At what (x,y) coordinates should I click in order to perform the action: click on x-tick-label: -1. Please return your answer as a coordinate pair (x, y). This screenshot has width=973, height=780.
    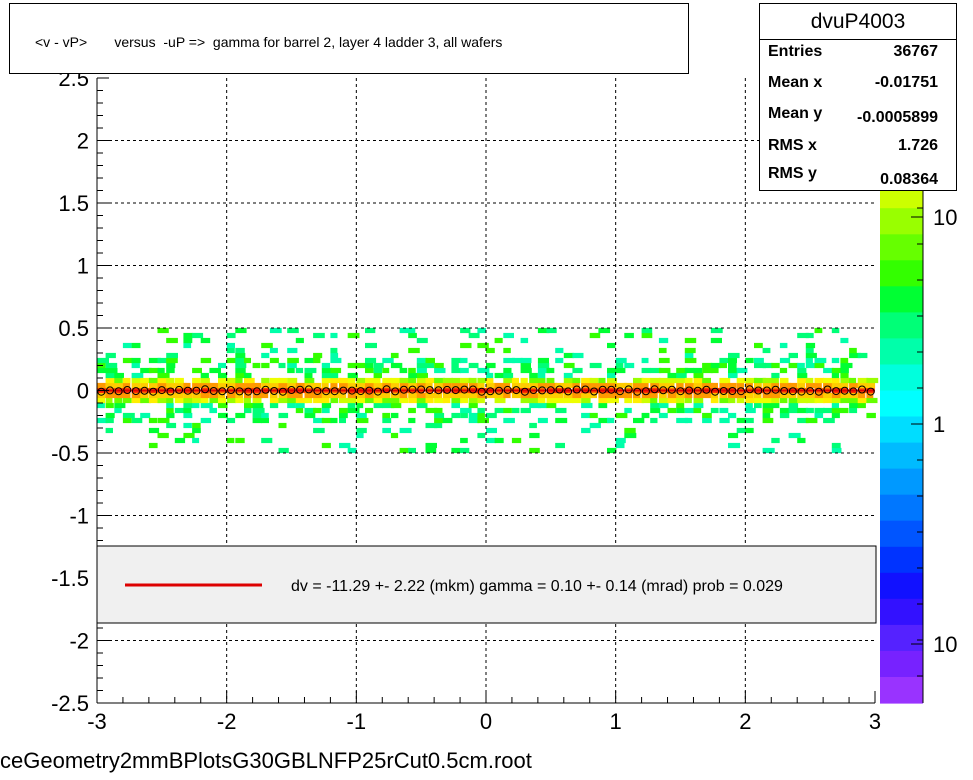
    Looking at the image, I should click on (357, 721).